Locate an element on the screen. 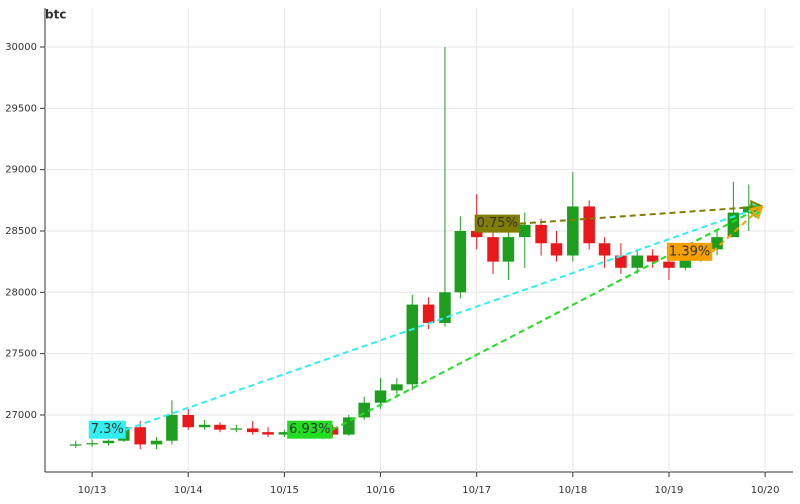  x-tick-label: 10/17 is located at coordinates (476, 490).